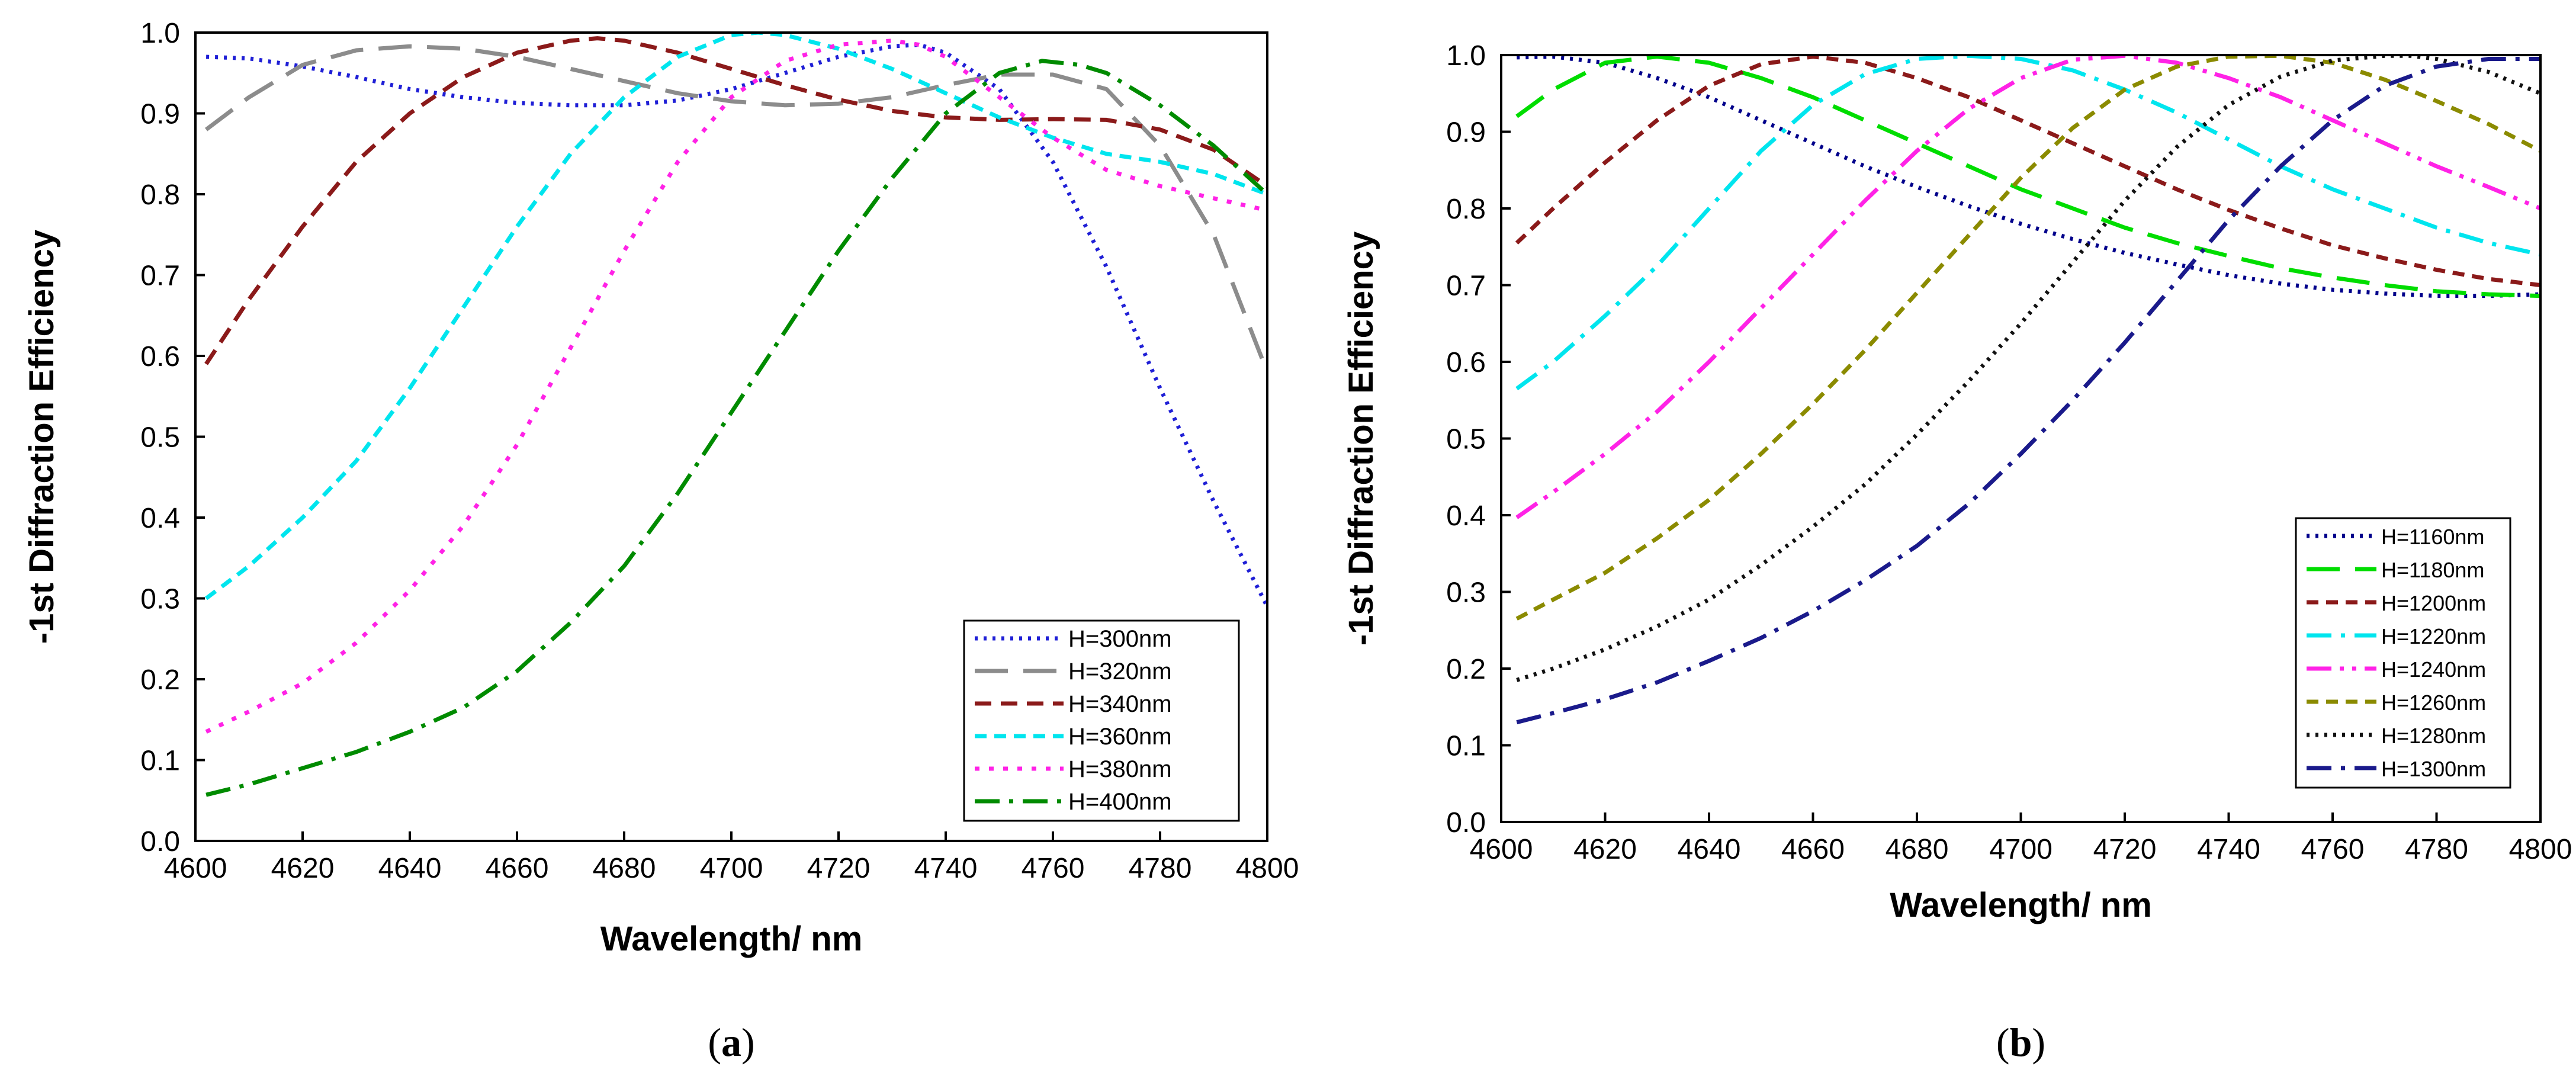 Image resolution: width=2576 pixels, height=1092 pixels. Describe the element at coordinates (731, 1042) in the screenshot. I see `panel-label: (a)` at that location.